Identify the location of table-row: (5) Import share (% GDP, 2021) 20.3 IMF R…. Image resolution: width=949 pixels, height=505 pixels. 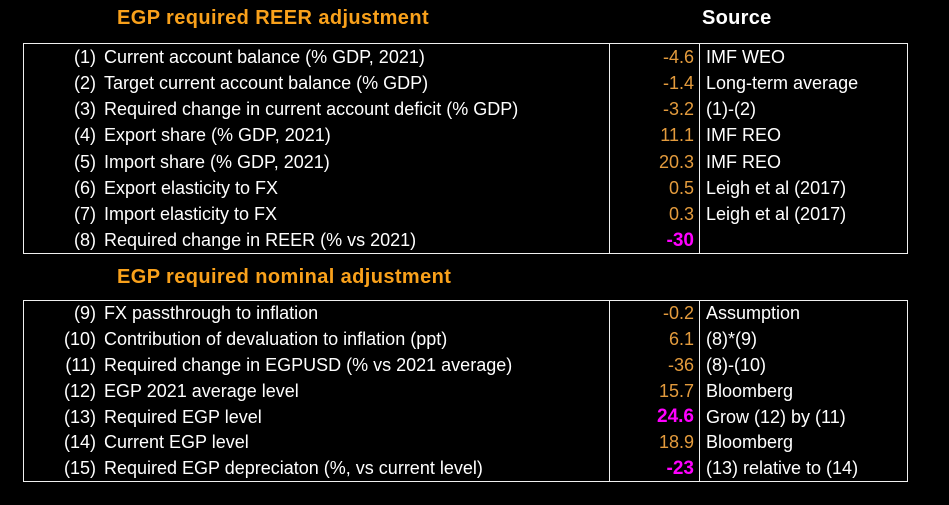
(465, 162).